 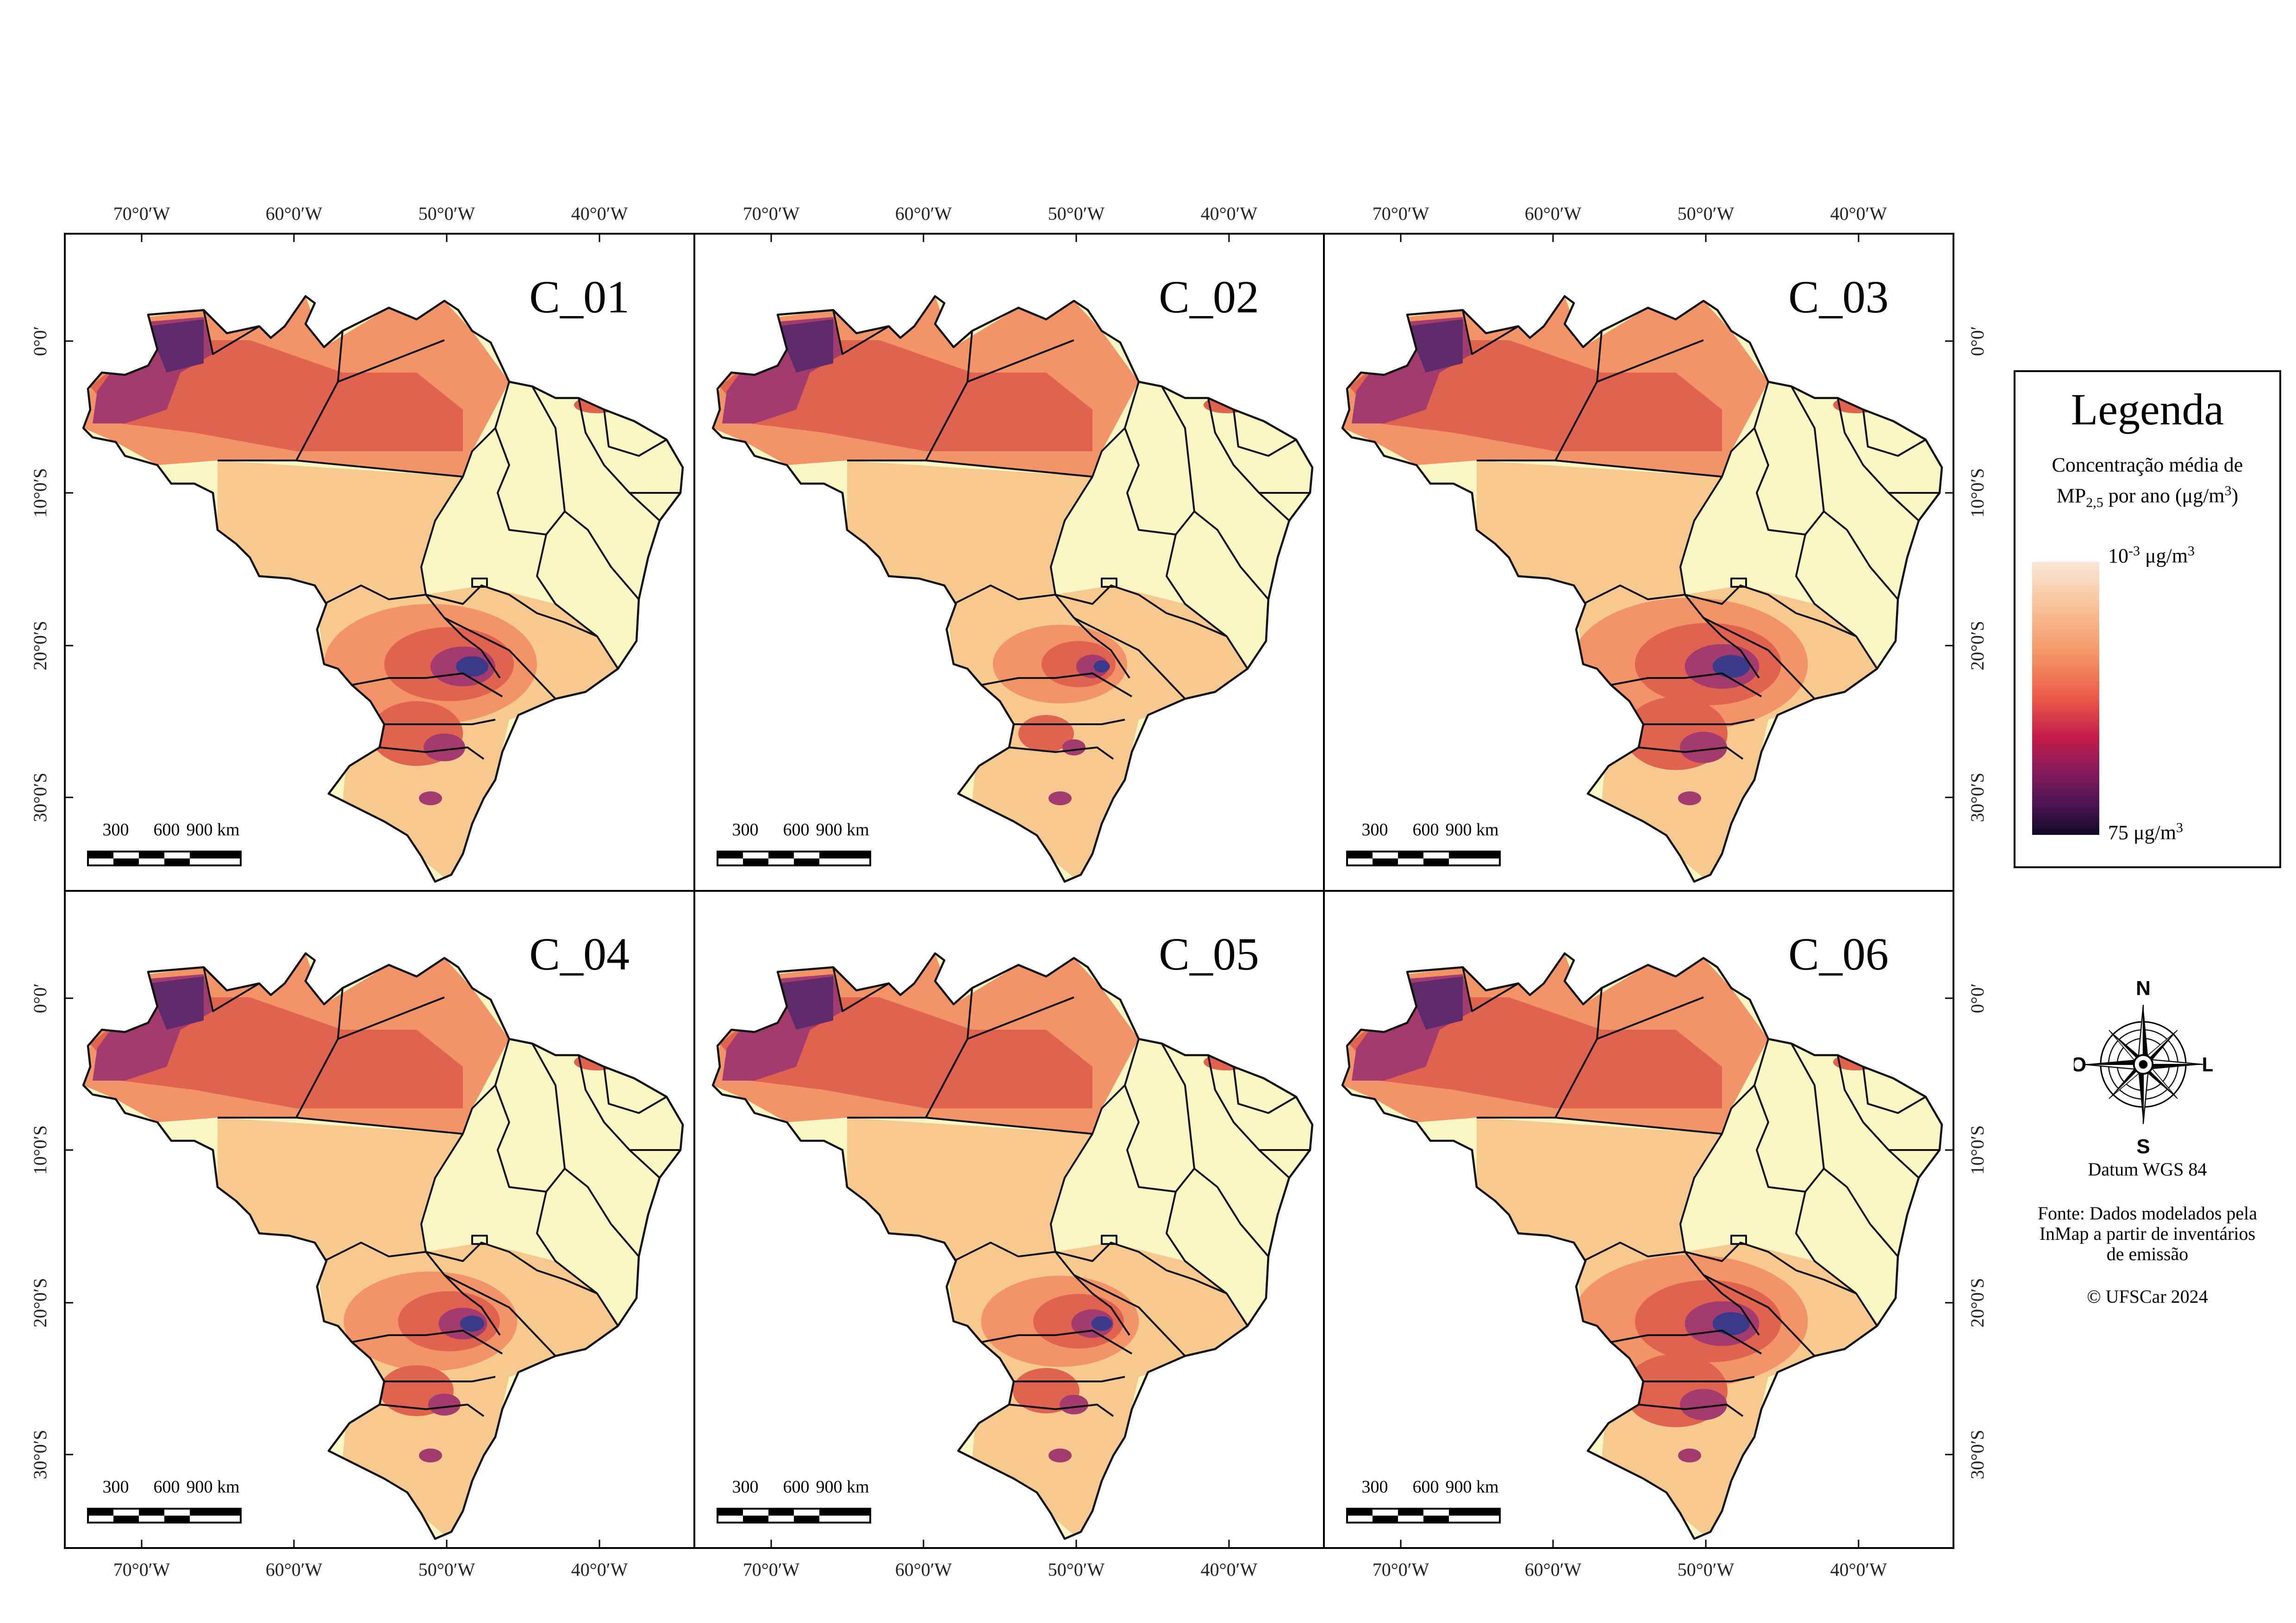 What do you see at coordinates (1838, 954) in the screenshot?
I see `panel-title: C_06` at bounding box center [1838, 954].